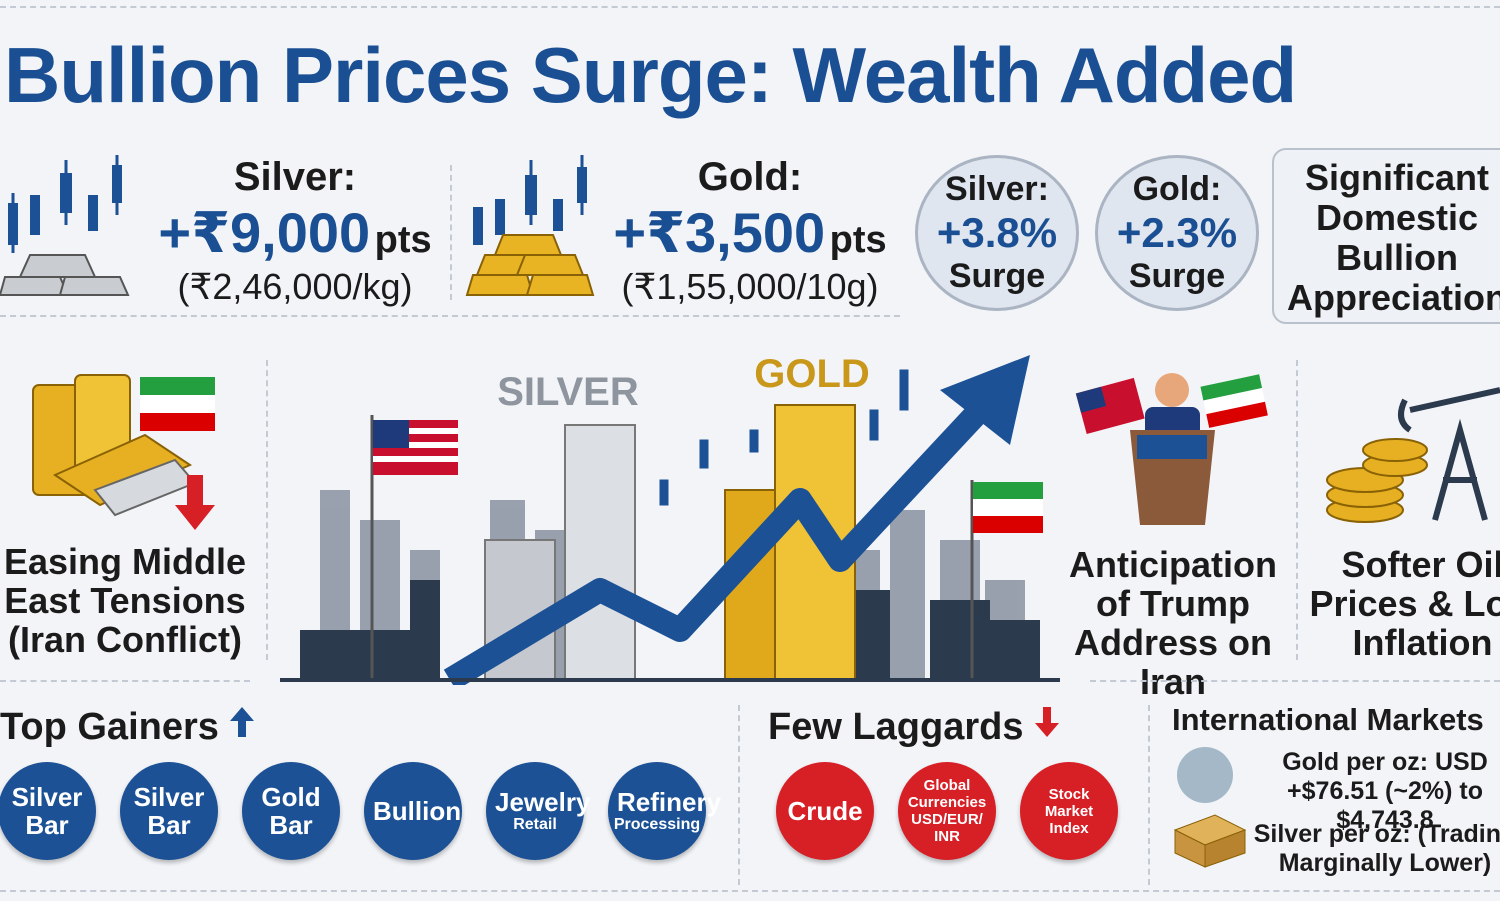 The width and height of the screenshot is (1500, 901). I want to click on oil-icon, so click(1413, 455).